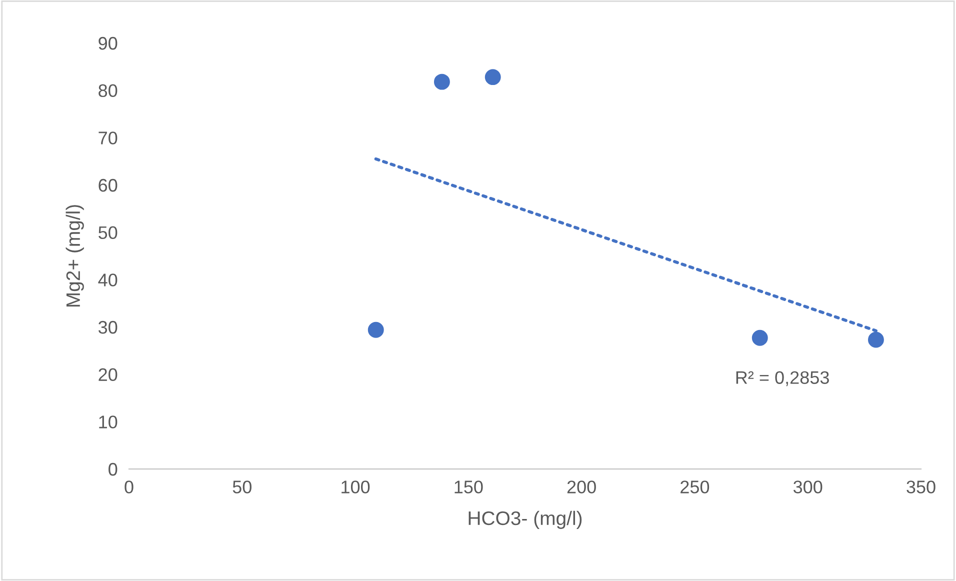  I want to click on y-axis-title: Mg2+ (mg/l), so click(75, 256).